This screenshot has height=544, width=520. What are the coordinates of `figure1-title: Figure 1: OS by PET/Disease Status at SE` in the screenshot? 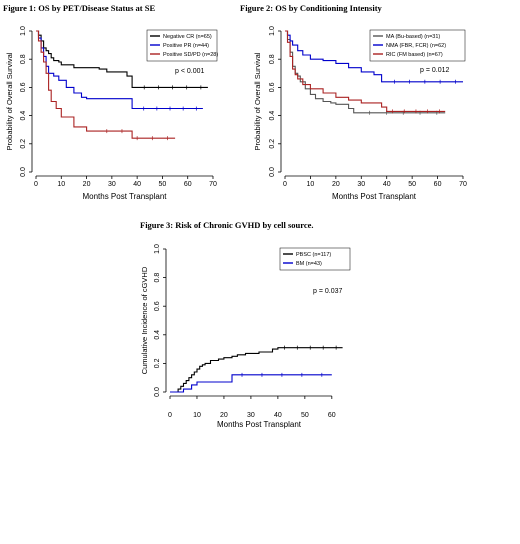 It's located at (79, 8).